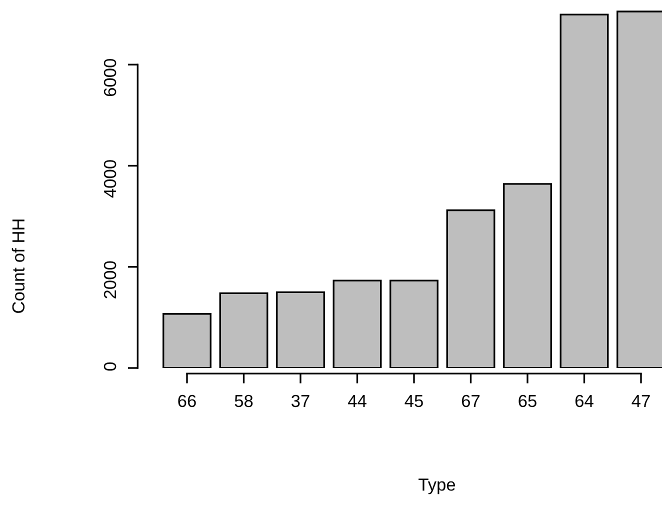 The image size is (662, 510). Describe the element at coordinates (110, 366) in the screenshot. I see `y-tick-label: 0` at that location.